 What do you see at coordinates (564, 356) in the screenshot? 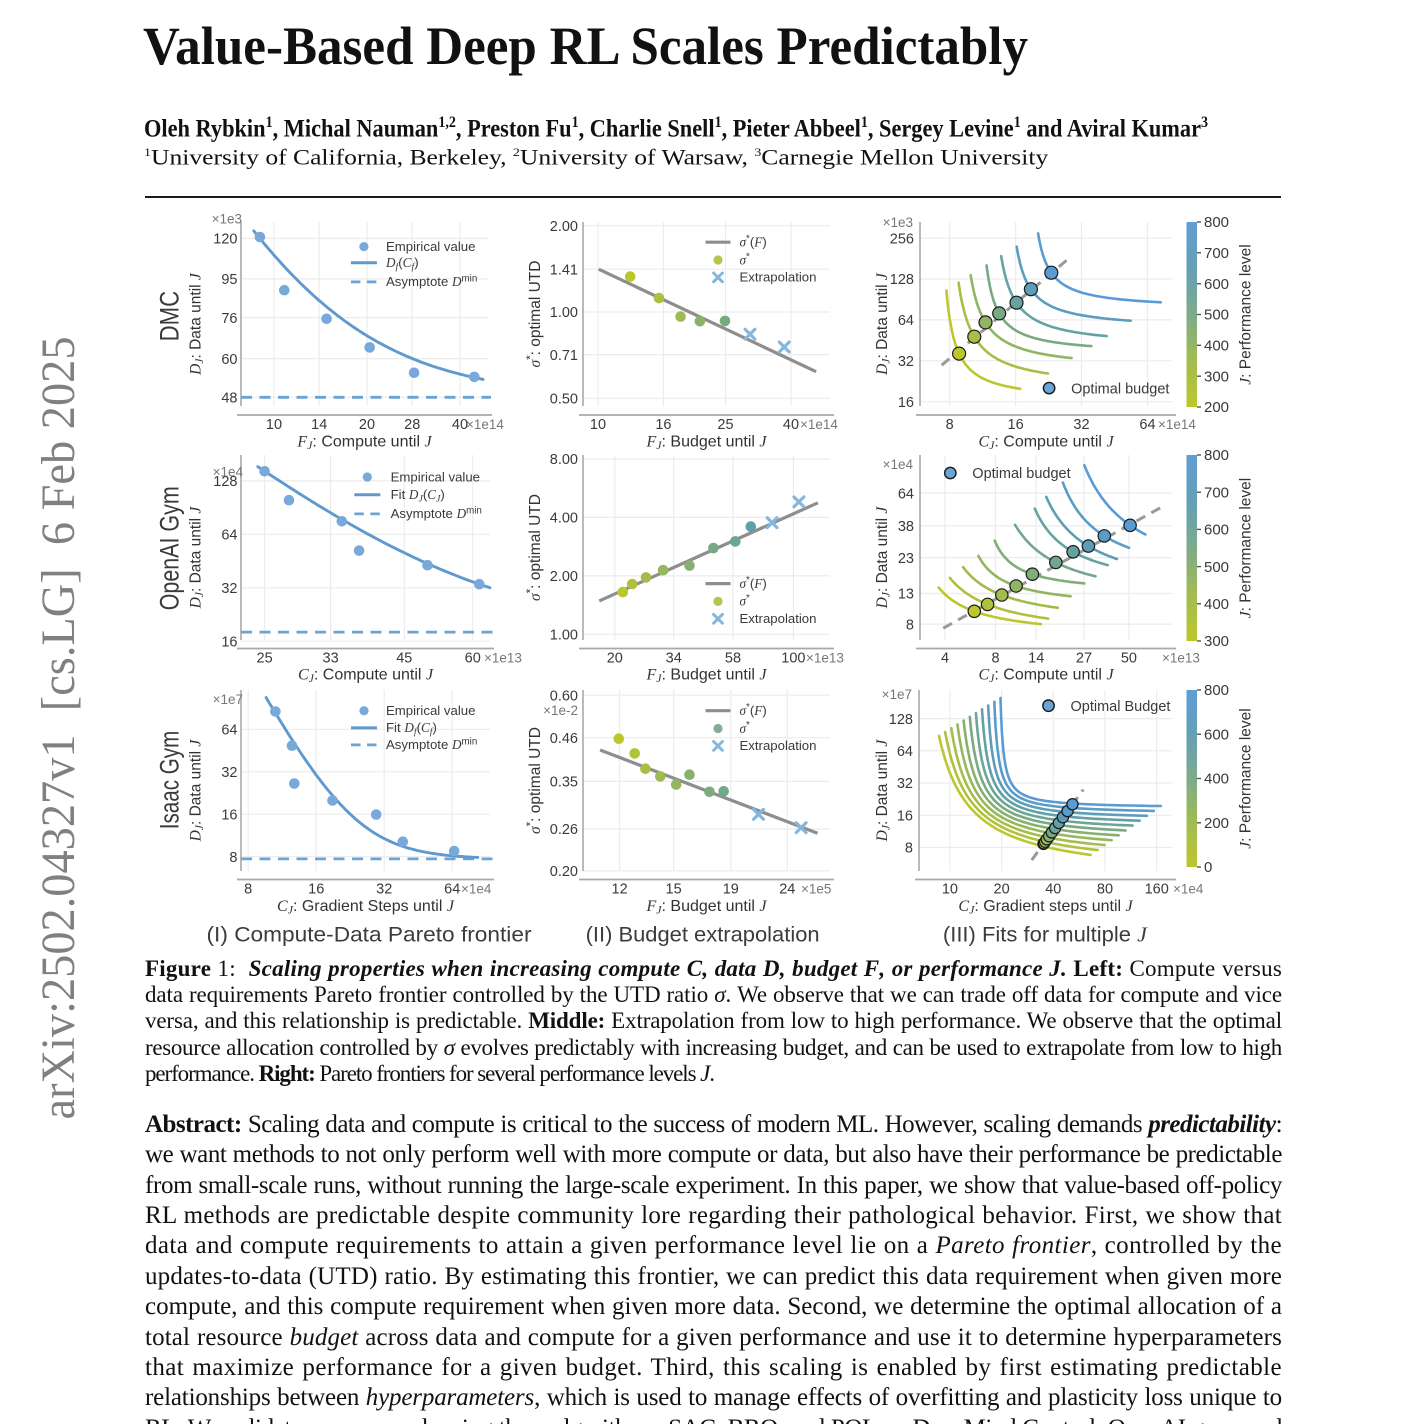
I see `svg-text: 0.71` at bounding box center [564, 356].